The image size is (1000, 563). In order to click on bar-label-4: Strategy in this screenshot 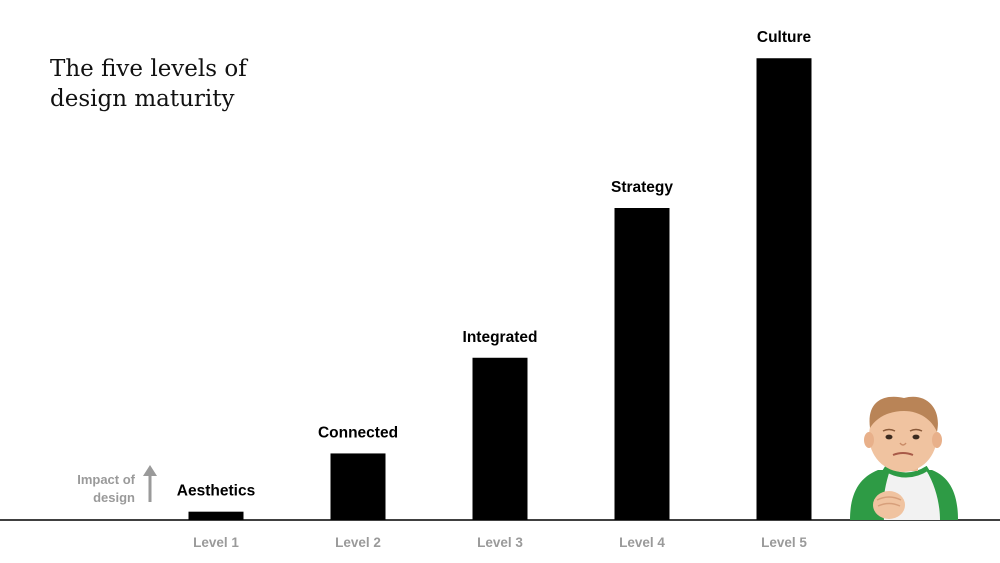, I will do `click(642, 187)`.